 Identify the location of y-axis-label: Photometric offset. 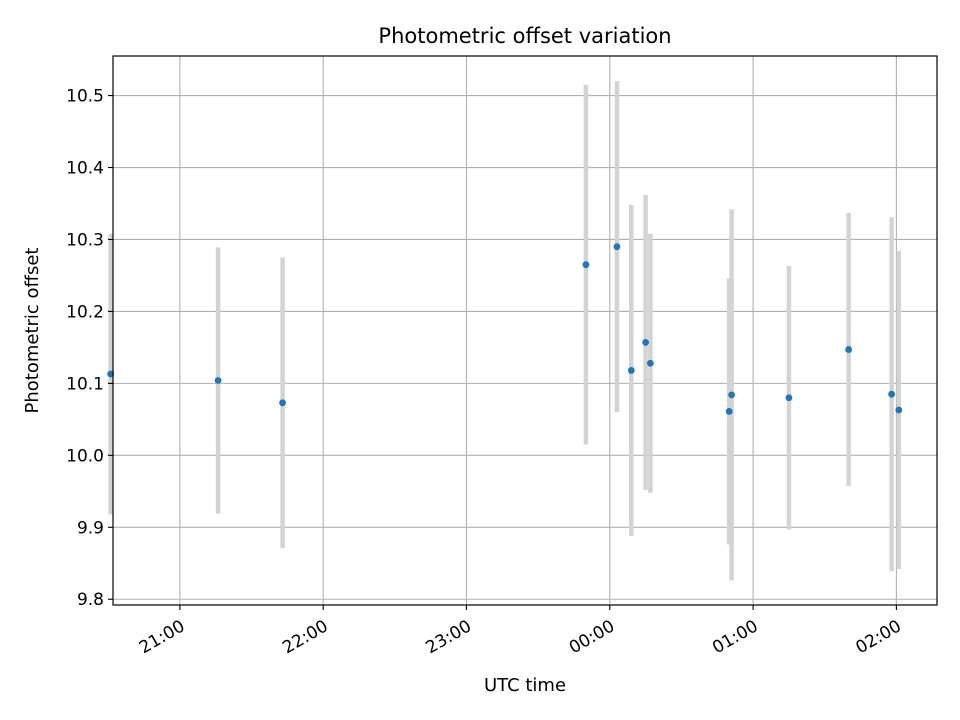
(32, 331).